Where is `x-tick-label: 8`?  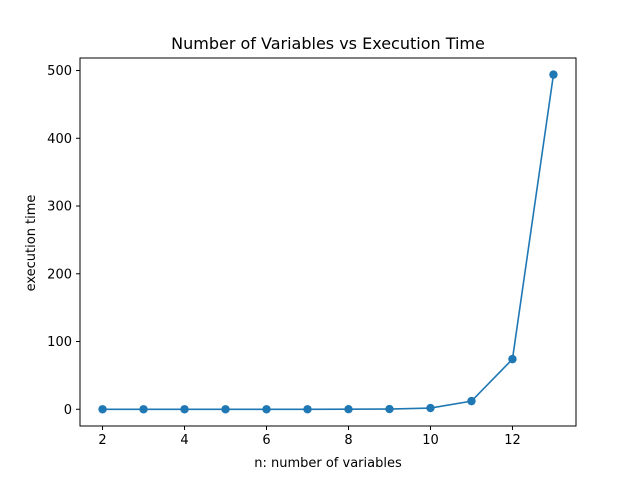 x-tick-label: 8 is located at coordinates (348, 440).